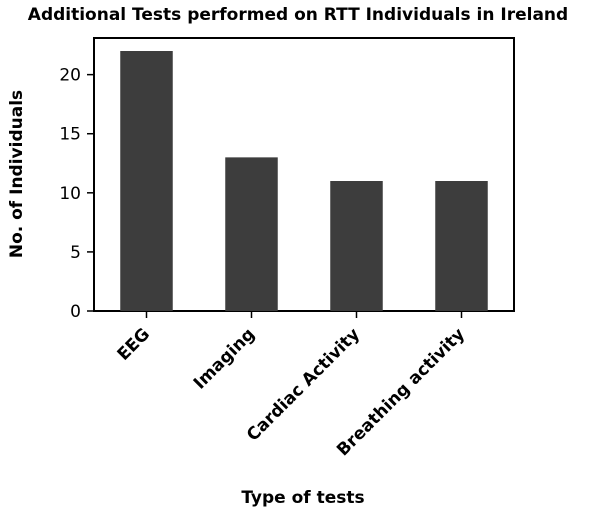 Image resolution: width=597 pixels, height=512 pixels. Describe the element at coordinates (70, 135) in the screenshot. I see `y-tick-label: 15` at that location.